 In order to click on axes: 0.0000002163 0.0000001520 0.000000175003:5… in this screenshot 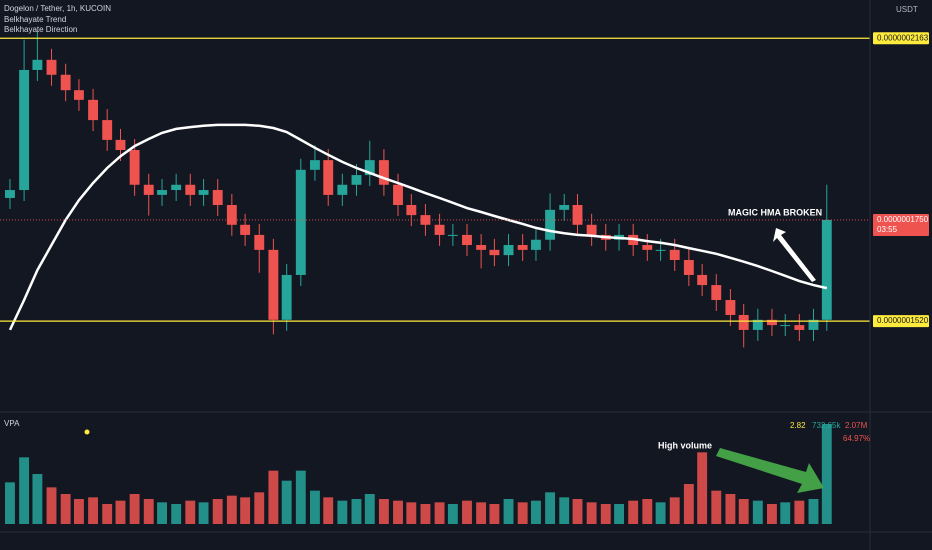, I will do `click(901, 180)`.